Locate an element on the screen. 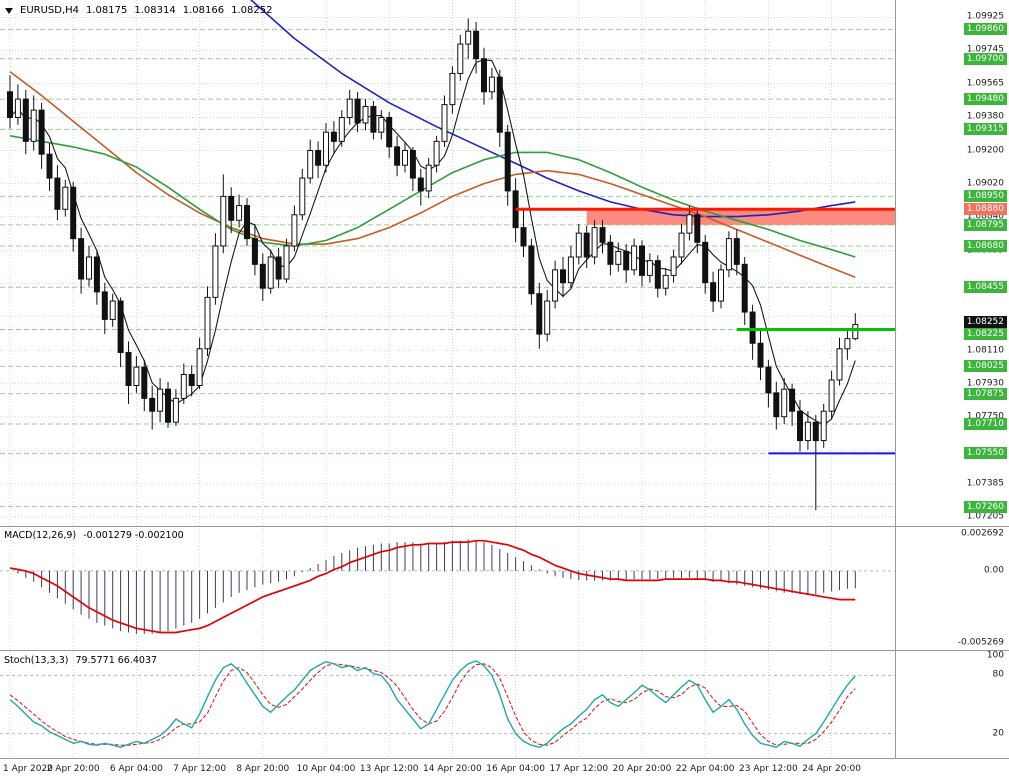  price-level-badge: 1.08680 is located at coordinates (985, 245).